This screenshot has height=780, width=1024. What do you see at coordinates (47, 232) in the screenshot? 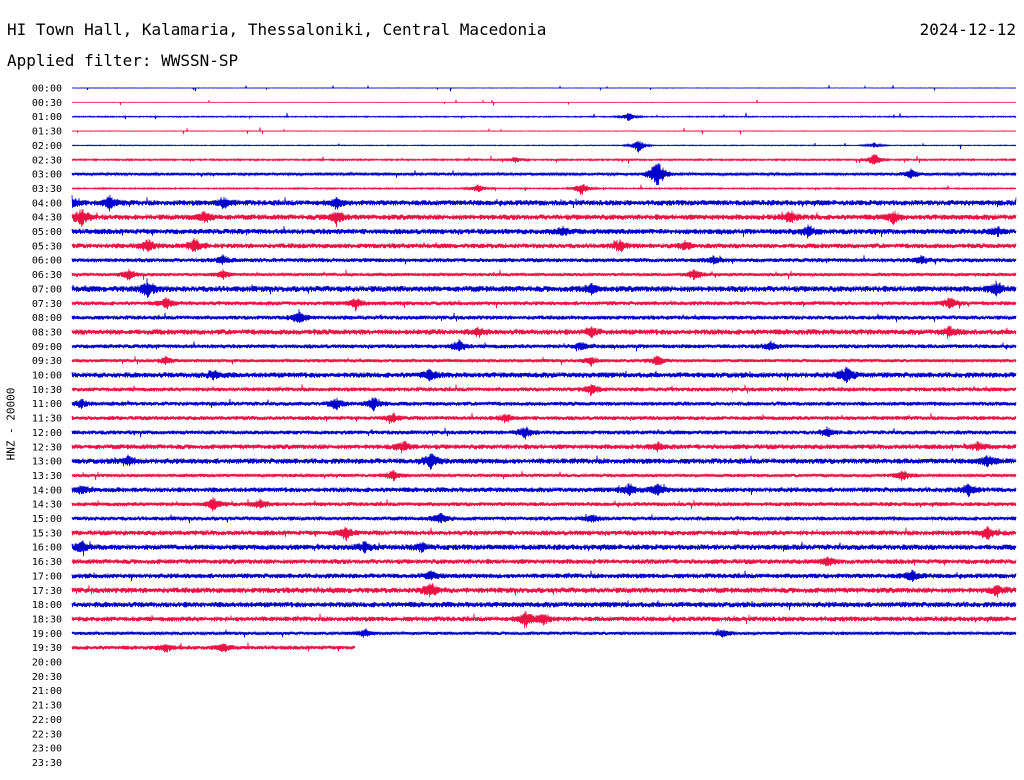
I see `time-tick-label: 05:00` at bounding box center [47, 232].